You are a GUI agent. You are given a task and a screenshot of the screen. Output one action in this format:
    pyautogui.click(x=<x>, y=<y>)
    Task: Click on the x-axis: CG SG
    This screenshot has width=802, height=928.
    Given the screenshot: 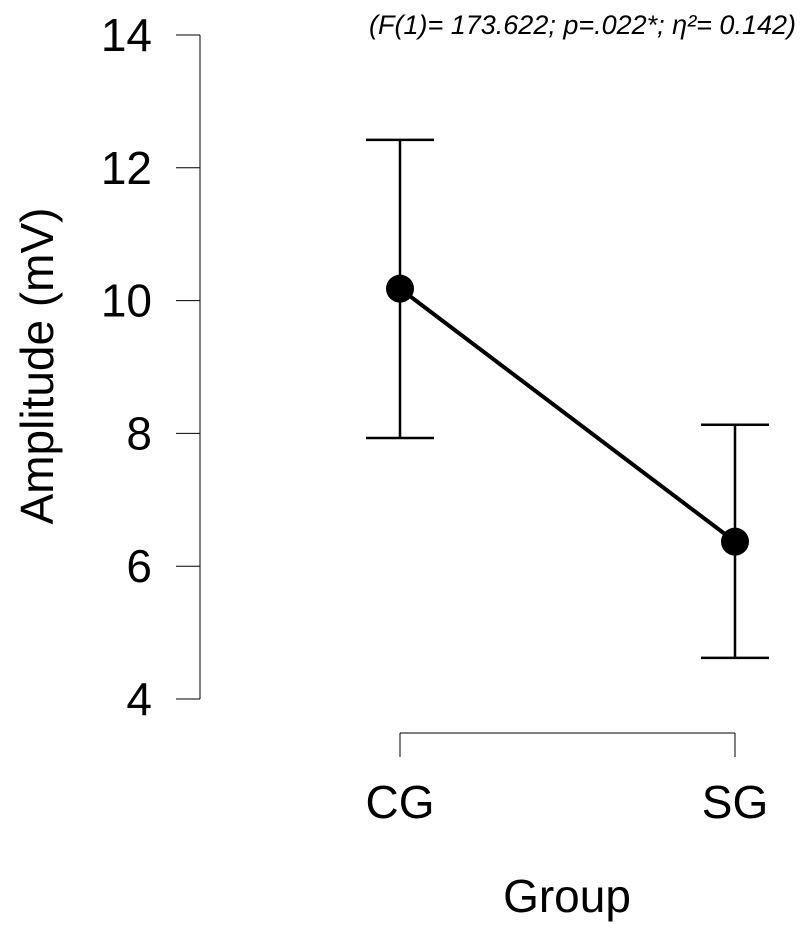 What is the action you would take?
    pyautogui.click(x=567, y=780)
    